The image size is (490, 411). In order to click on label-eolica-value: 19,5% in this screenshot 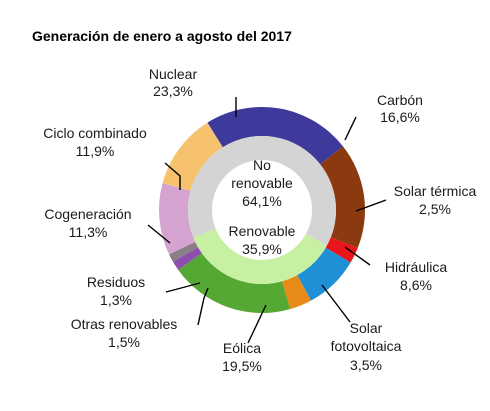, I will do `click(242, 366)`.